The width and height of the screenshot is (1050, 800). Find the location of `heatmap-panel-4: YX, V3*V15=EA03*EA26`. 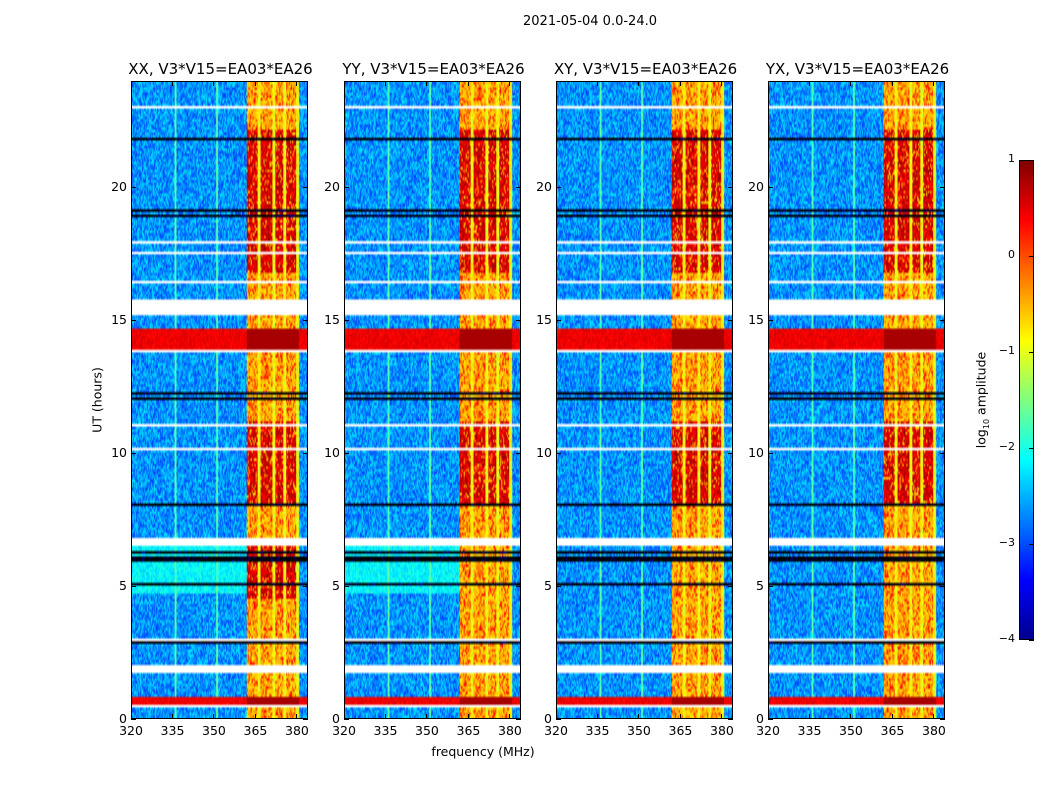

heatmap-panel-4: YX, V3*V15=EA03*EA26 is located at coordinates (857, 389).